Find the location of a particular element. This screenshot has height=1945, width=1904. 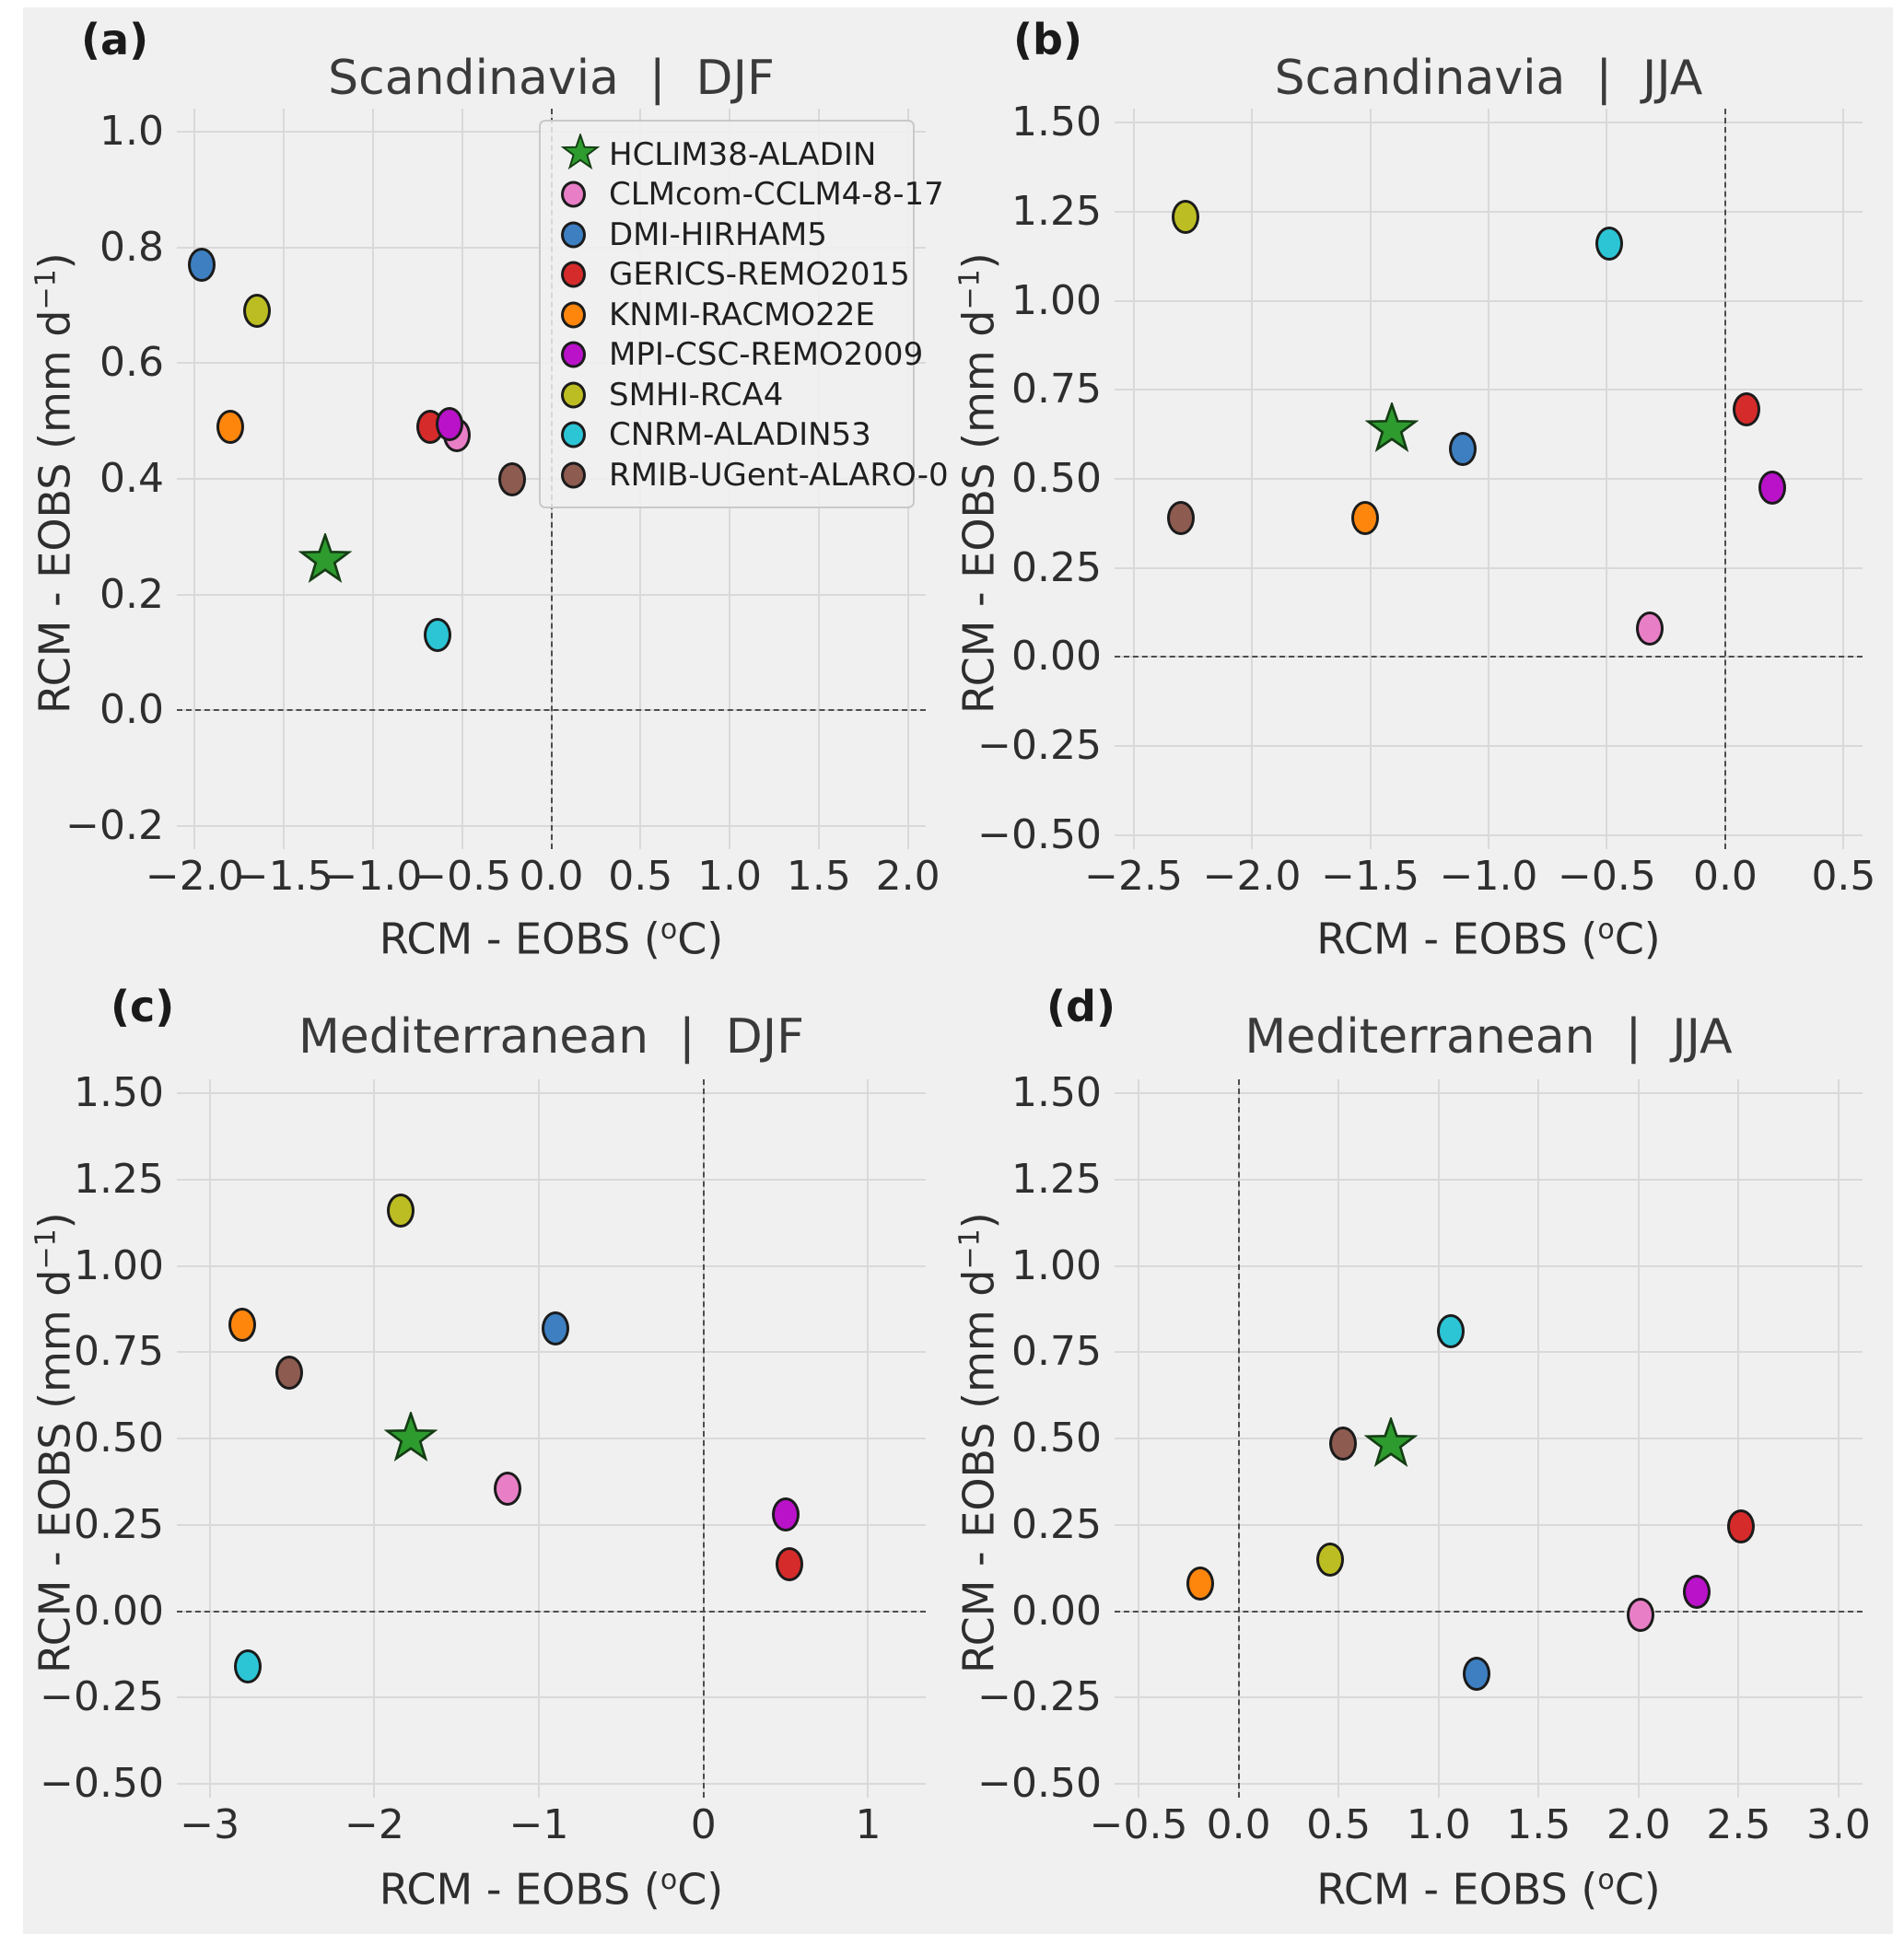

legend-item: KNMI-RACMO22E is located at coordinates (727, 314).